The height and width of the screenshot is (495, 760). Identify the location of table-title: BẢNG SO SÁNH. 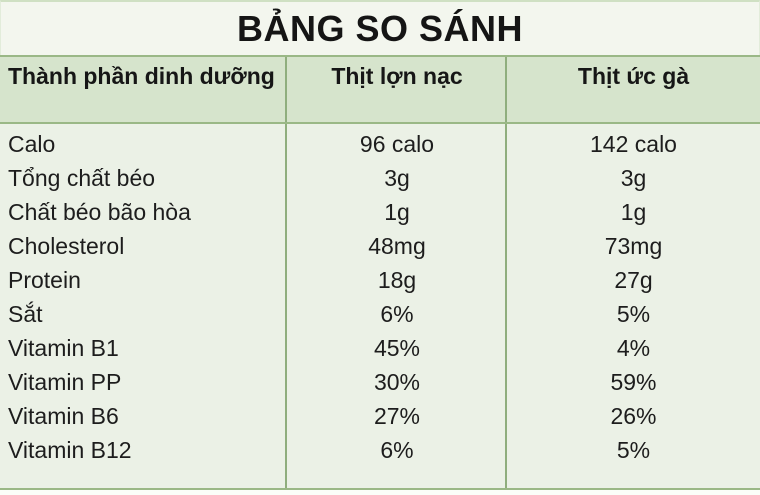
(380, 27).